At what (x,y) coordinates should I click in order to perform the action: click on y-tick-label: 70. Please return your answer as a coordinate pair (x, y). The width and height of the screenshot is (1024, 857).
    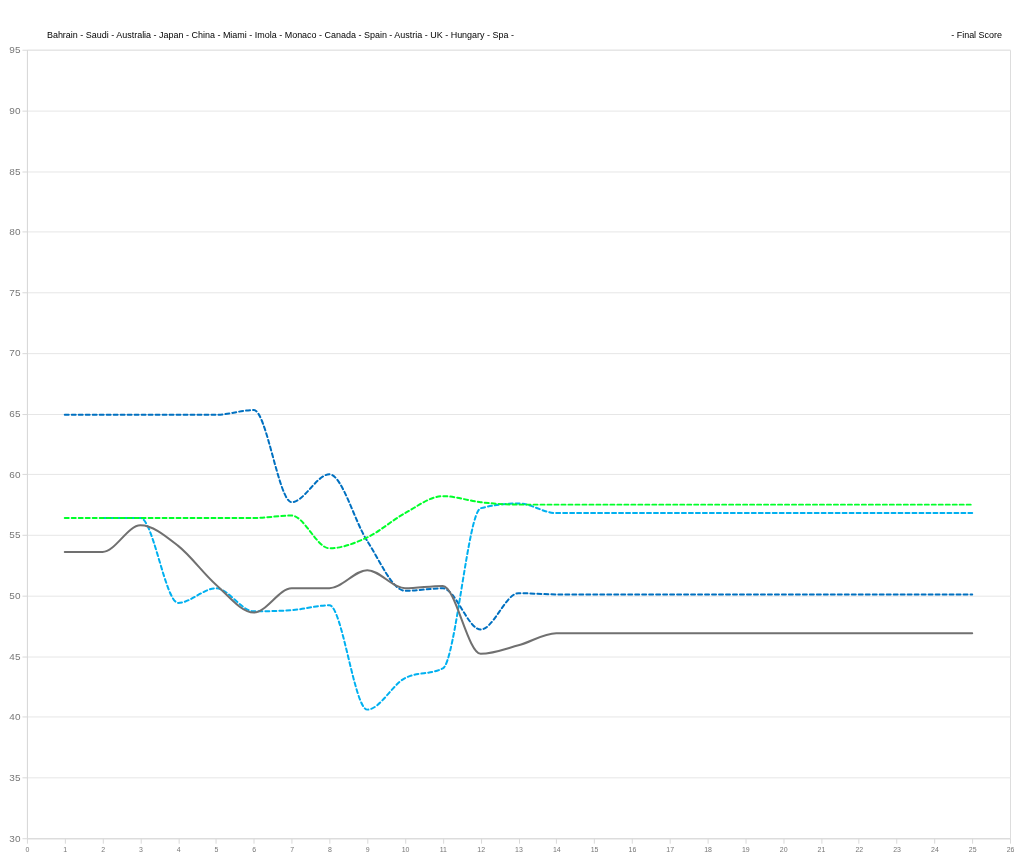
    Looking at the image, I should click on (15, 353).